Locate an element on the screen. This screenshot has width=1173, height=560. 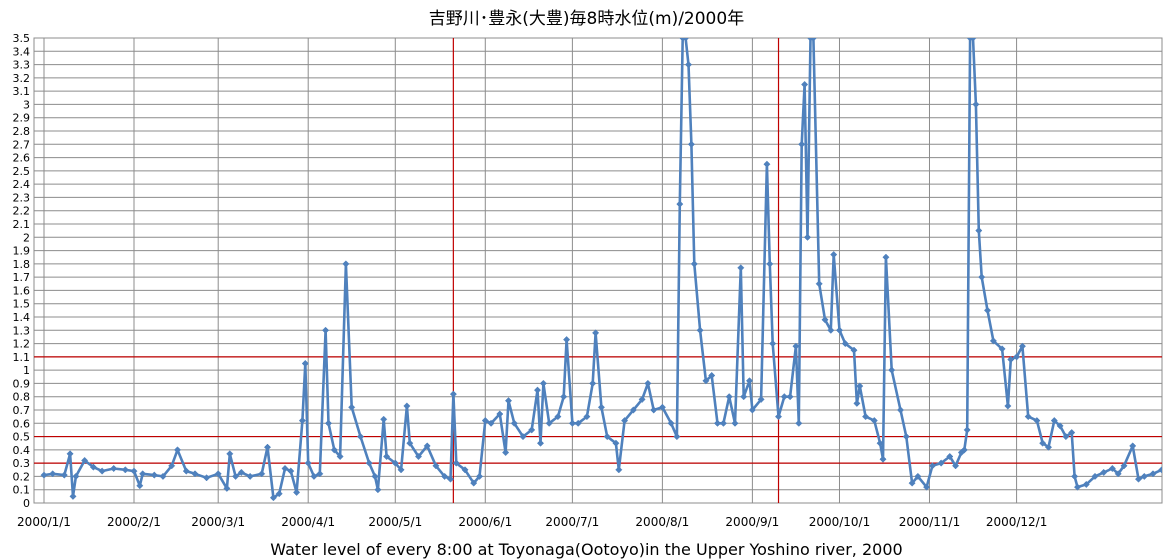
y-tick-label: 1.5 is located at coordinates (22, 304).